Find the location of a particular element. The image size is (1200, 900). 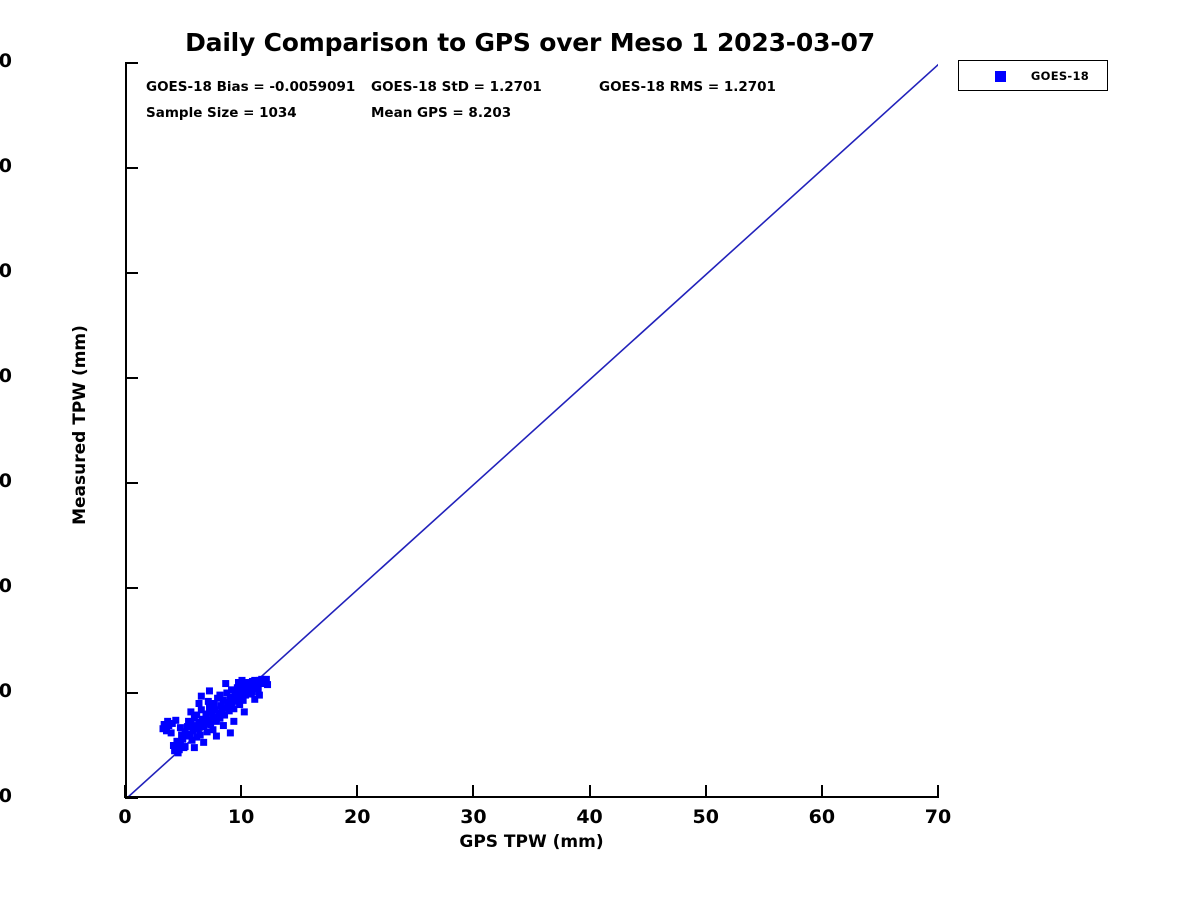

stat-sample-size: Sample Size = 1034 is located at coordinates (221, 113).